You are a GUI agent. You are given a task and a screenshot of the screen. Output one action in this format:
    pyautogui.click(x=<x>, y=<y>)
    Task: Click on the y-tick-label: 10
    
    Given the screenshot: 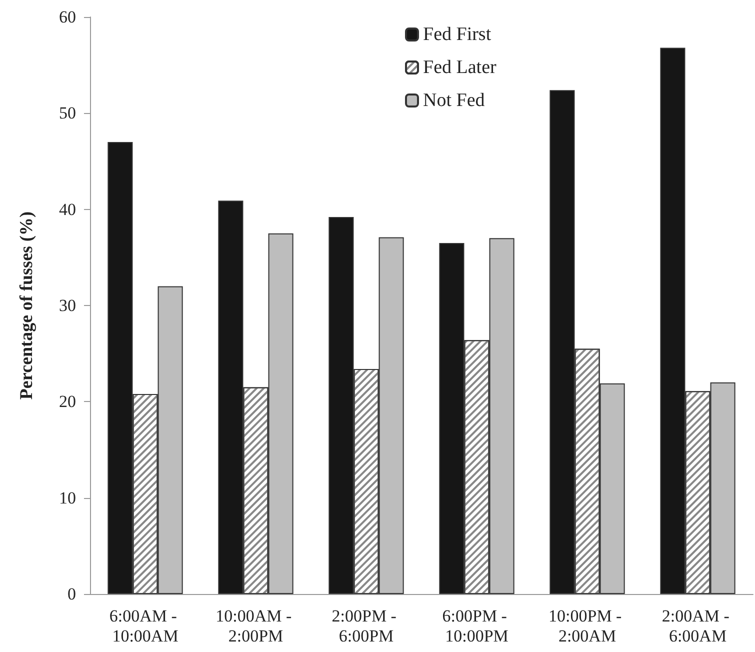 What is the action you would take?
    pyautogui.click(x=67, y=498)
    